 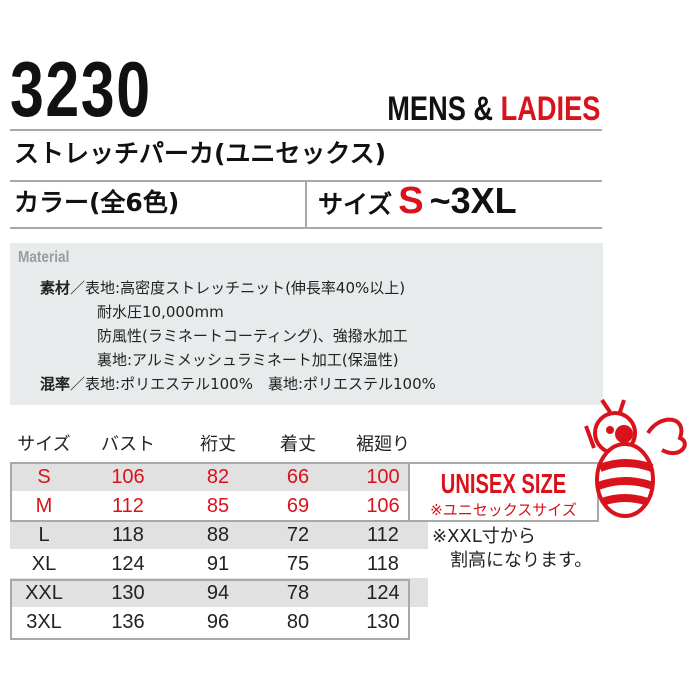 What do you see at coordinates (550, 109) in the screenshot?
I see `gender-ladies: LADIES` at bounding box center [550, 109].